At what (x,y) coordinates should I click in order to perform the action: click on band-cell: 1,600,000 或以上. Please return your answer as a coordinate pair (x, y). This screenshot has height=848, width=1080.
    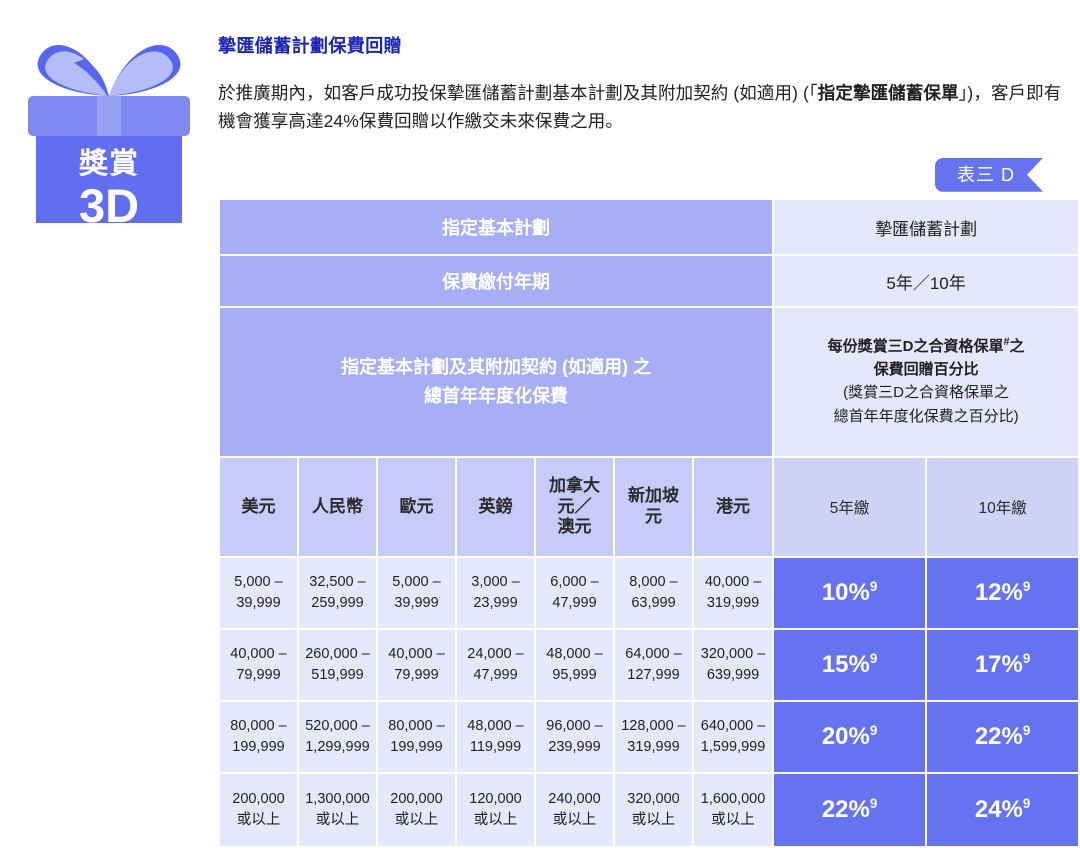
    Looking at the image, I should click on (733, 810).